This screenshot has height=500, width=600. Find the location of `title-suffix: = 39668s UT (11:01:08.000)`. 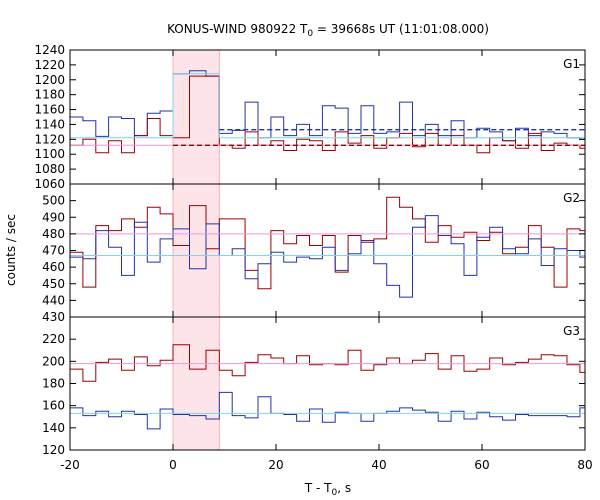

title-suffix: = 39668s UT (11:01:08.000) is located at coordinates (401, 29).